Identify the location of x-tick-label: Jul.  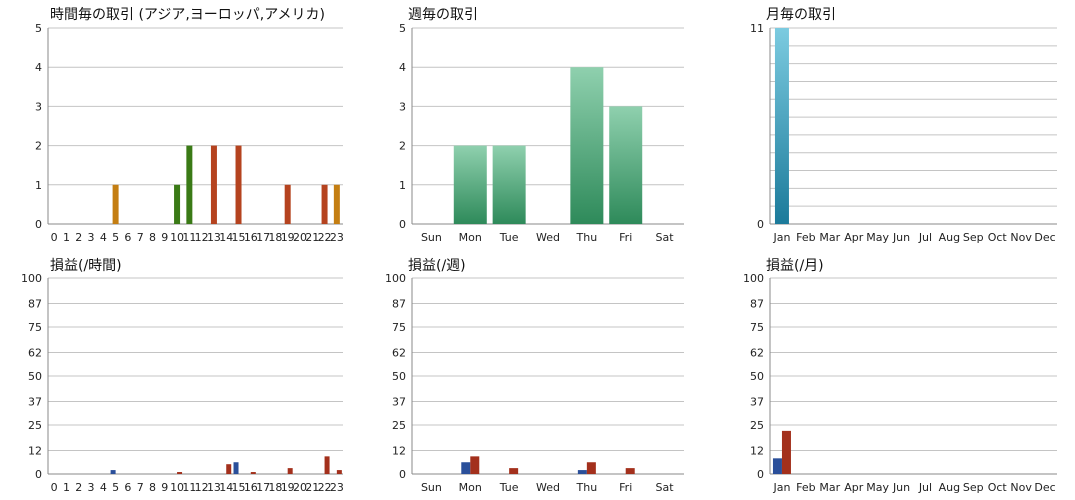
(925, 487).